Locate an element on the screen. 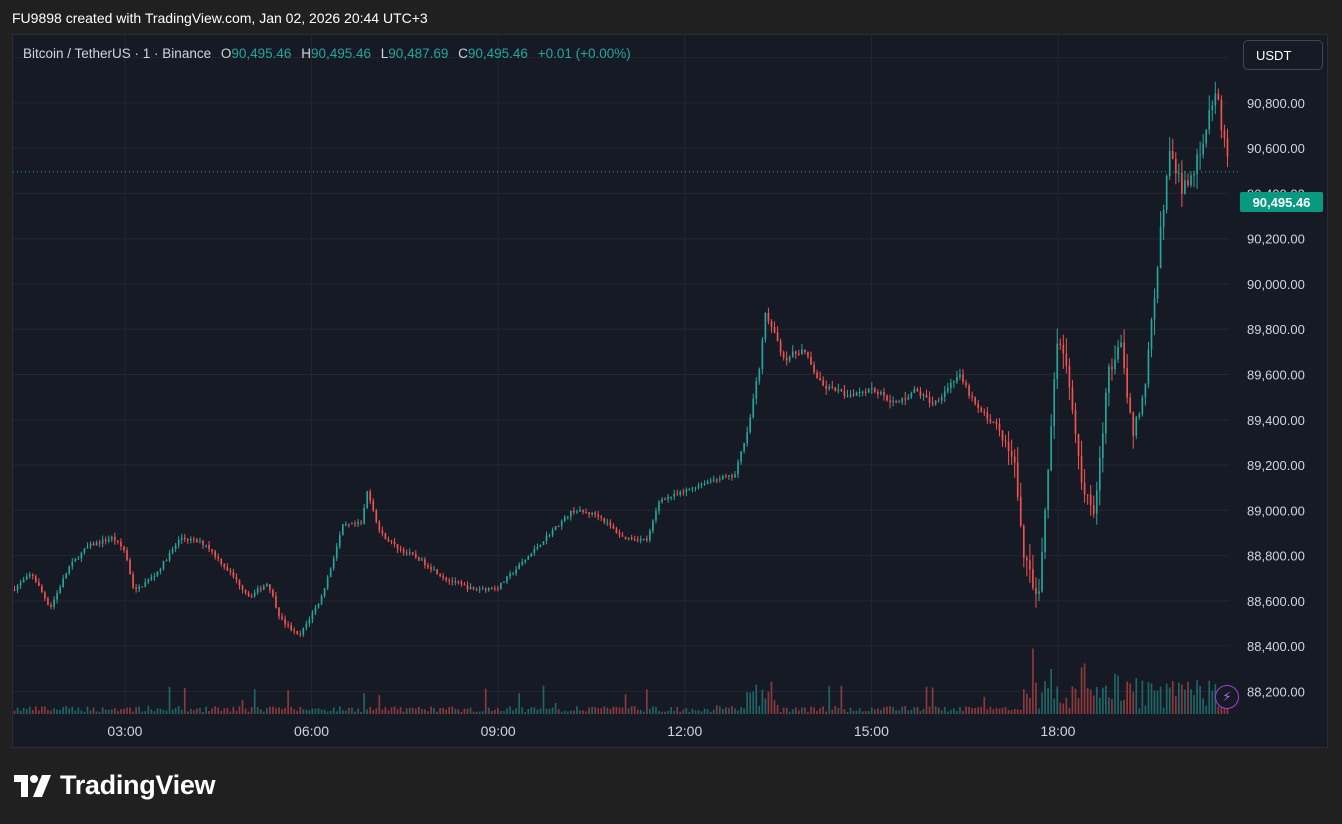  symbol-label: Bitcoin / TetherUS · 1 · Binance is located at coordinates (117, 53).